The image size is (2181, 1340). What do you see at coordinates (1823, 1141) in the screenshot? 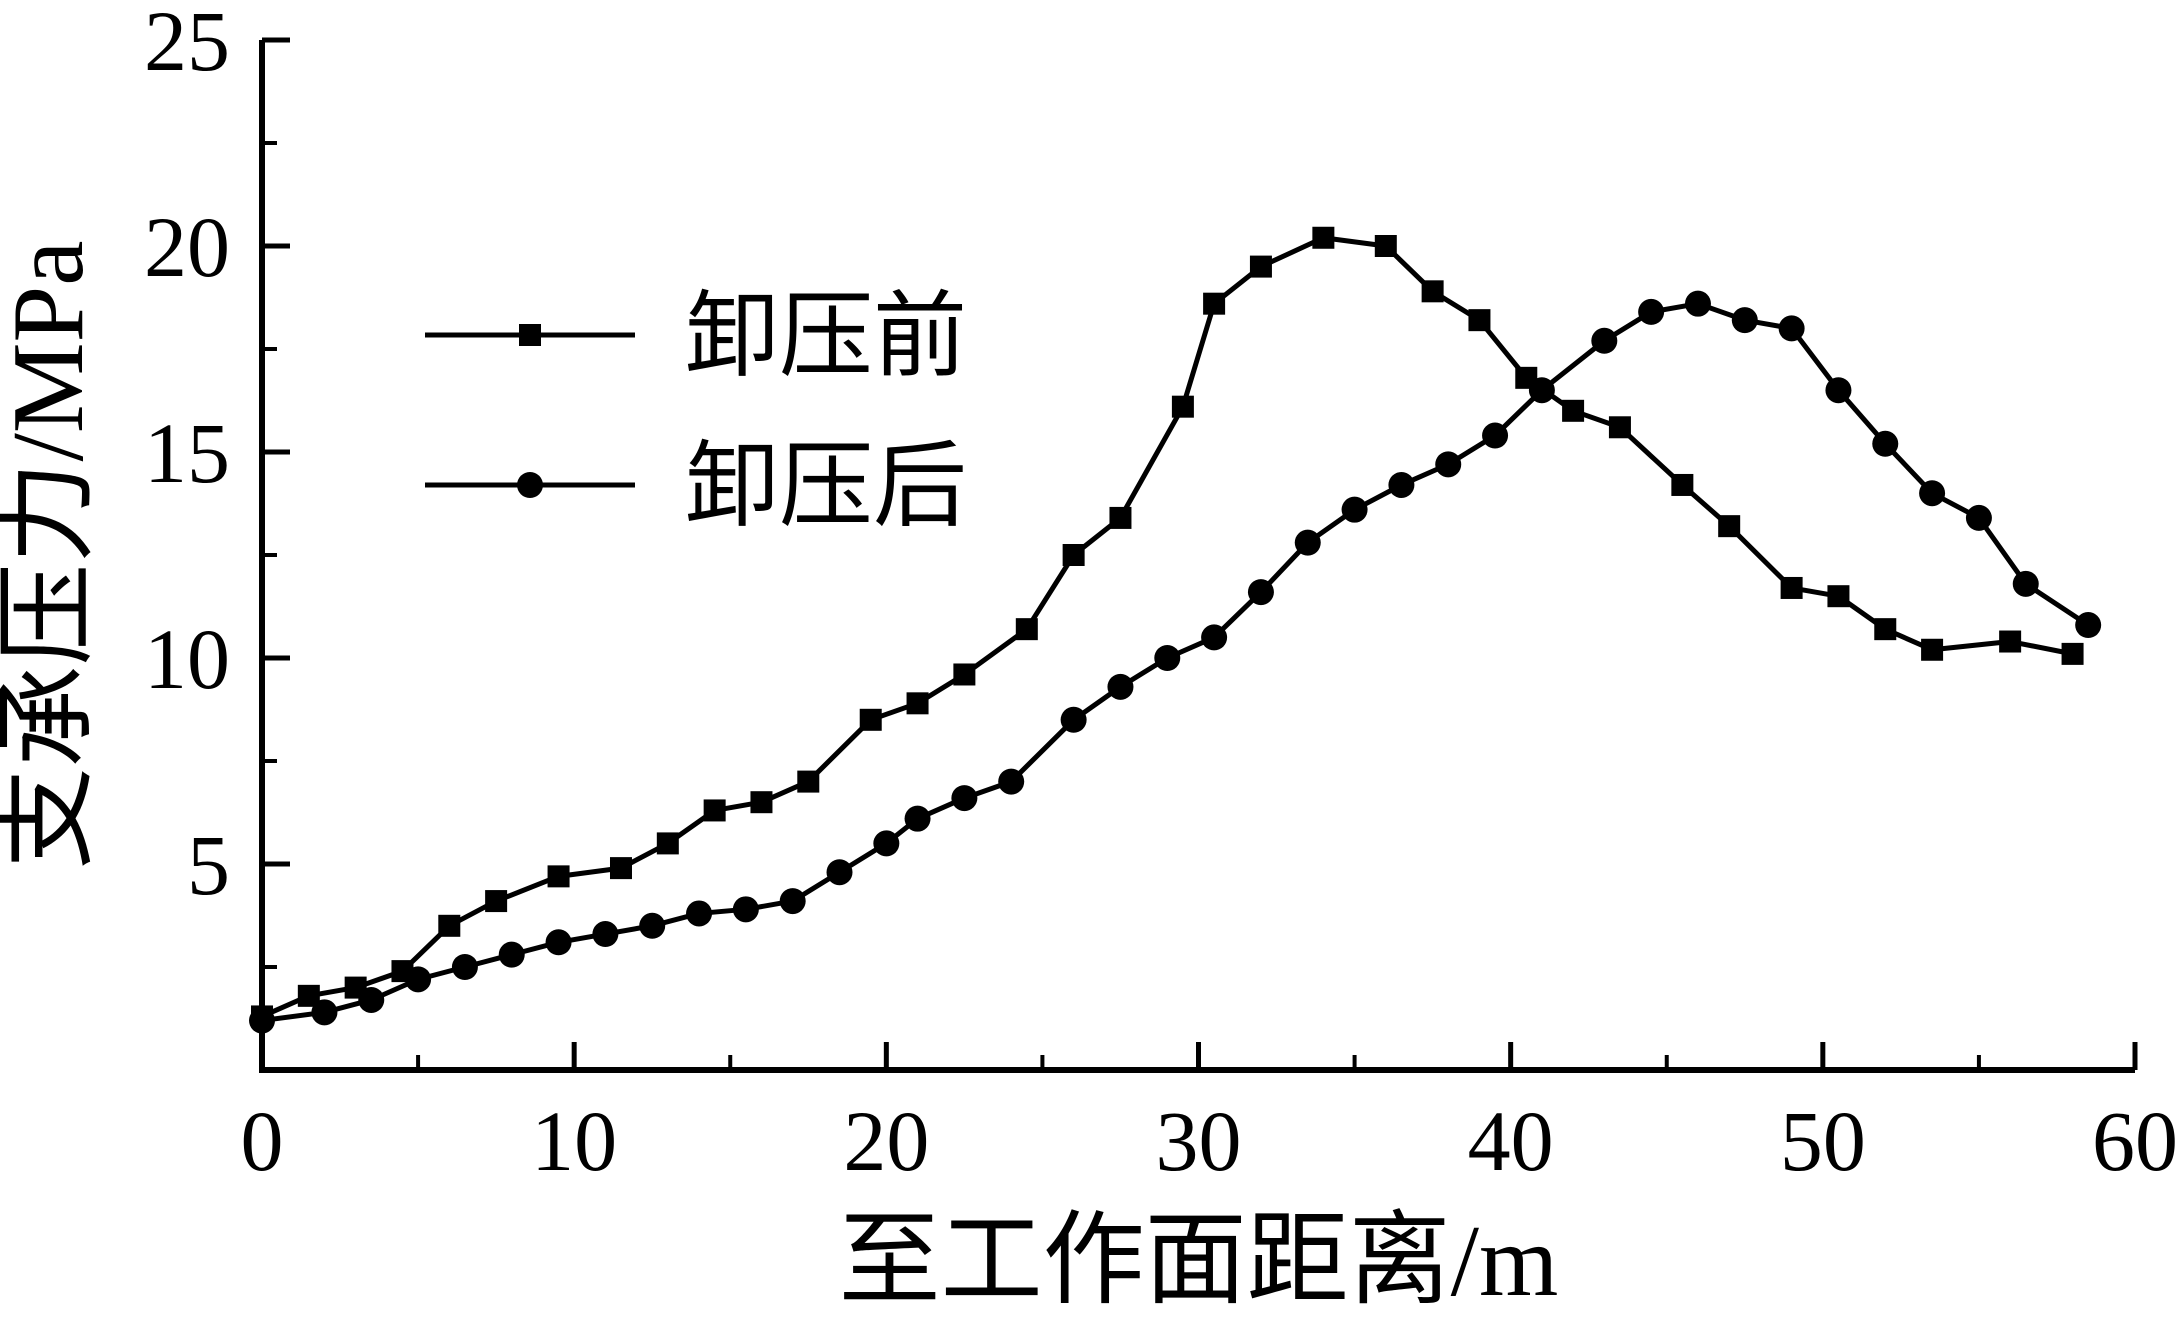
I see `x-tick-label: 50` at bounding box center [1823, 1141].